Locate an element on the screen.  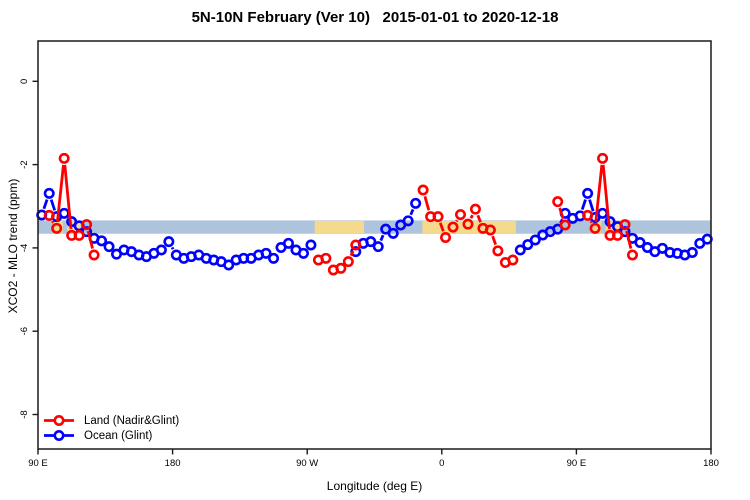
legend-item-ocean: Ocean (Glint) is located at coordinates (110, 435).